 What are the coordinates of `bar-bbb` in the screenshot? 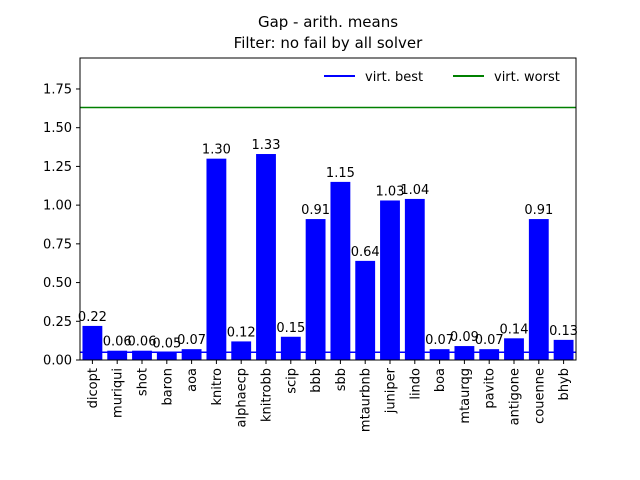 It's located at (315, 289).